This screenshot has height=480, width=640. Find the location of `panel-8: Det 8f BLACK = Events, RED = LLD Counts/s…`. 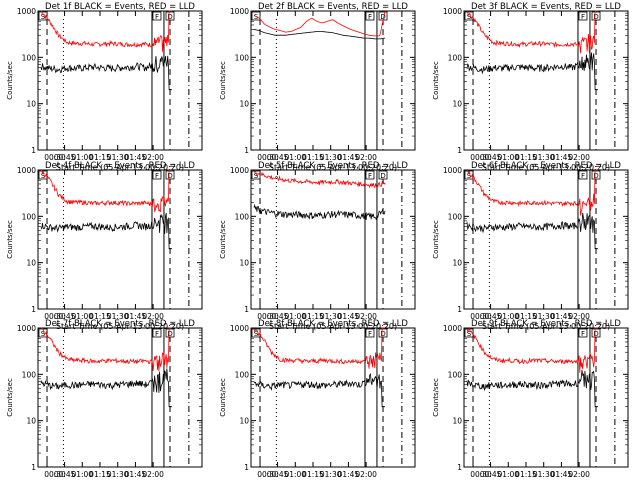

panel-8: Det 8f BLACK = Events, RED = LLD Counts/s… is located at coordinates (317, 399).